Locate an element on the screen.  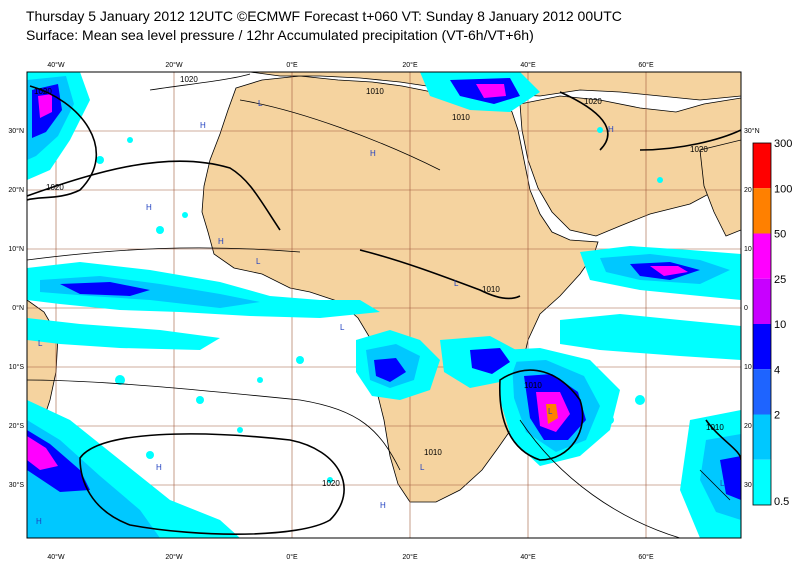
legend-label: 300 is located at coordinates (783, 144).